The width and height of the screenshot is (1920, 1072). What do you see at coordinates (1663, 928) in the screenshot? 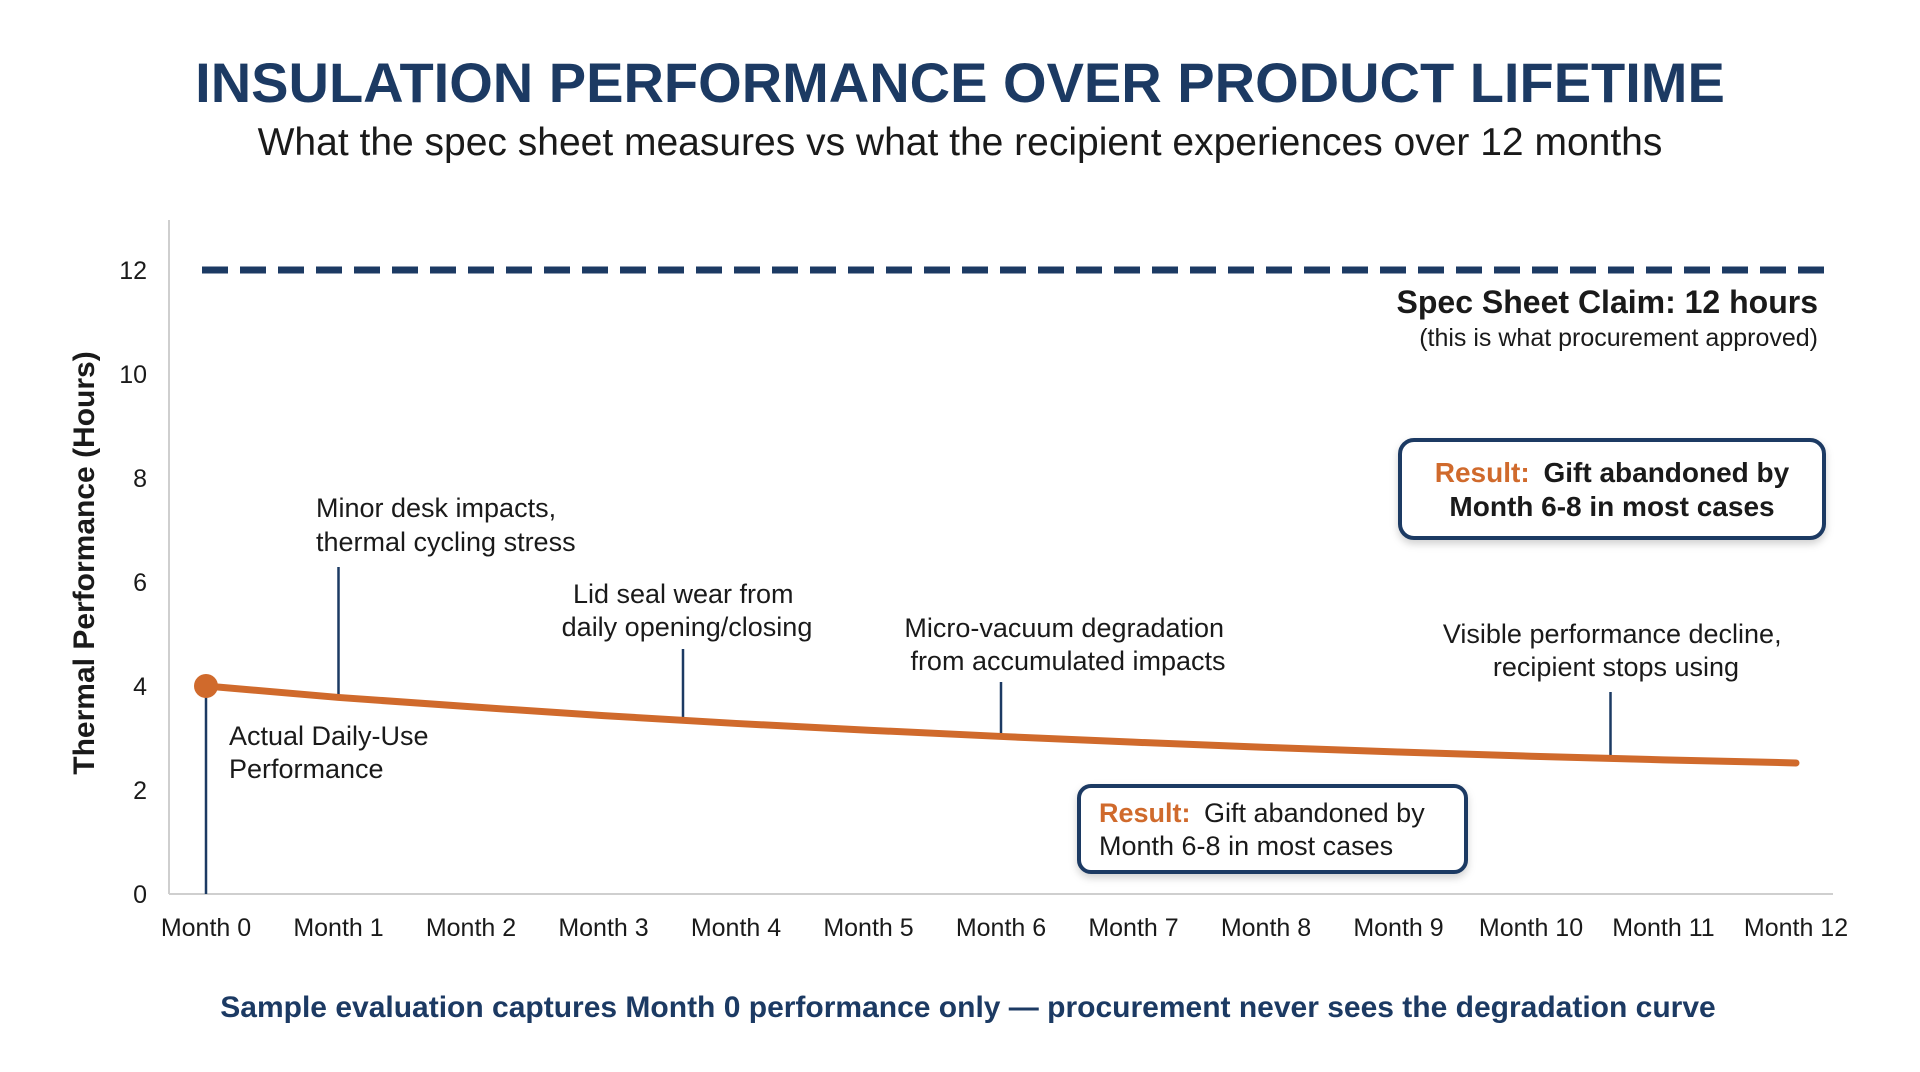
I see `x-tick-label: Month 11` at bounding box center [1663, 928].